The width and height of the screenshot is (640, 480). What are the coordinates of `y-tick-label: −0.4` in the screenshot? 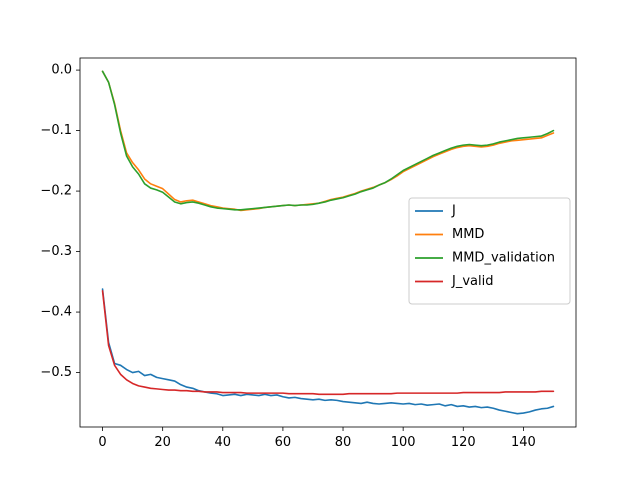 It's located at (56, 312).